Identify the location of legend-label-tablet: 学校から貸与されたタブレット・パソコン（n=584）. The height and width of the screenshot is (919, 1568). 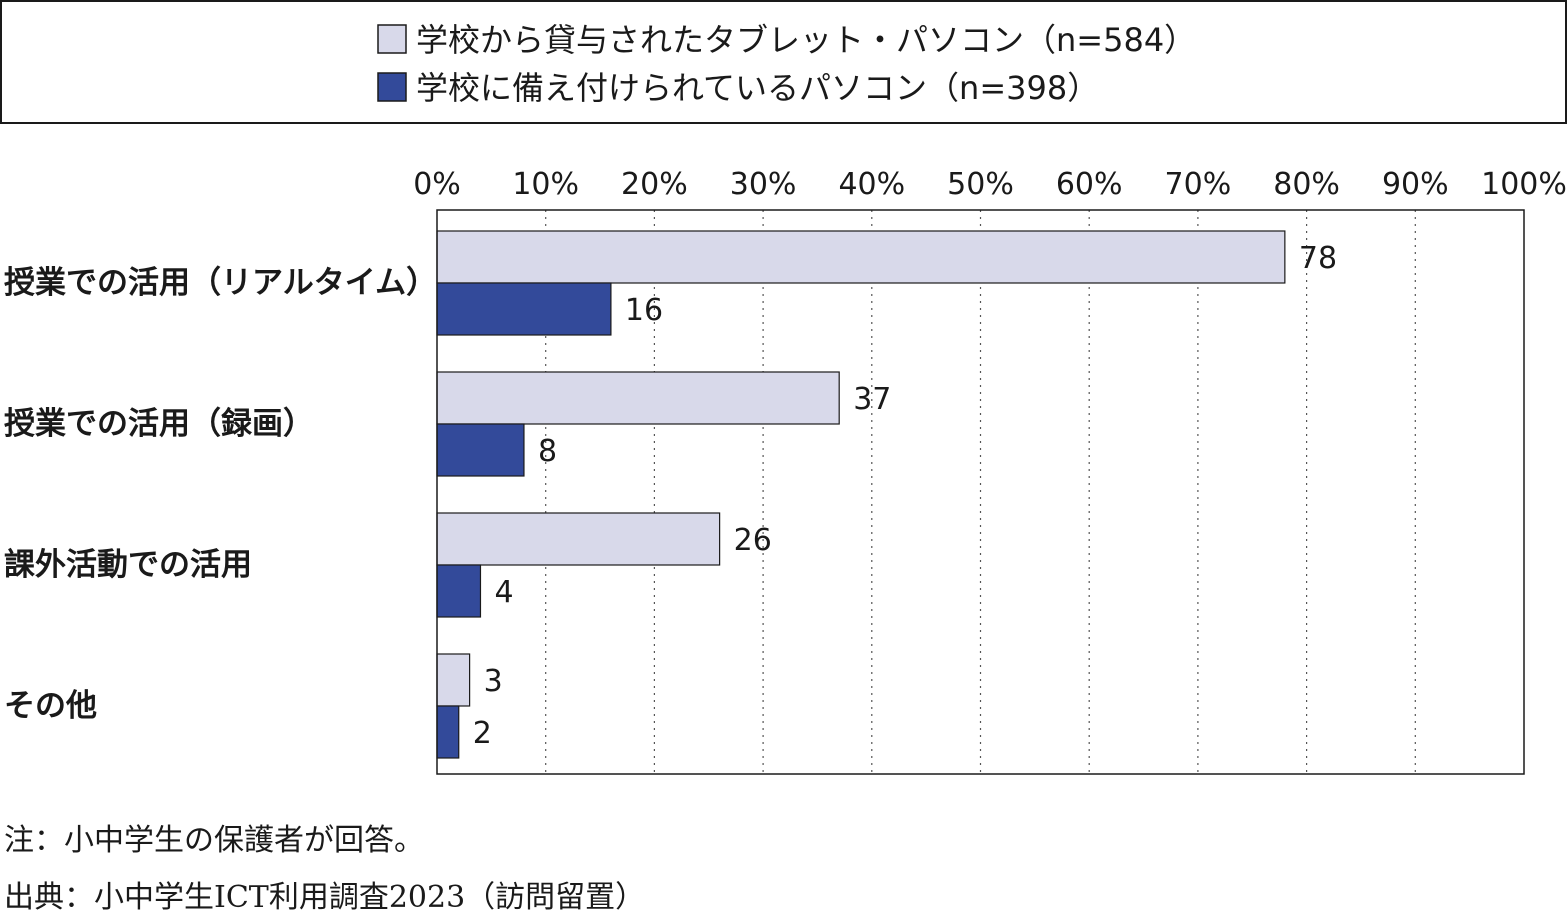
(806, 40).